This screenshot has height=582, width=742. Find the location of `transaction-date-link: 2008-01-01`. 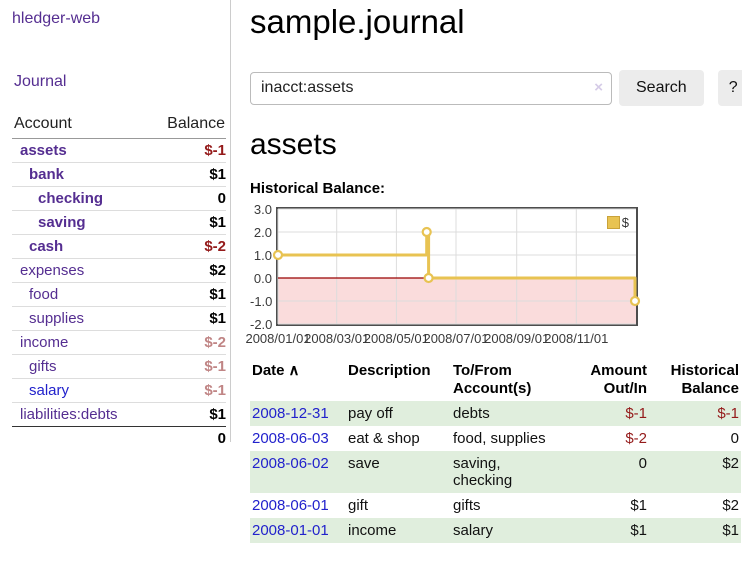

transaction-date-link: 2008-01-01 is located at coordinates (290, 530).